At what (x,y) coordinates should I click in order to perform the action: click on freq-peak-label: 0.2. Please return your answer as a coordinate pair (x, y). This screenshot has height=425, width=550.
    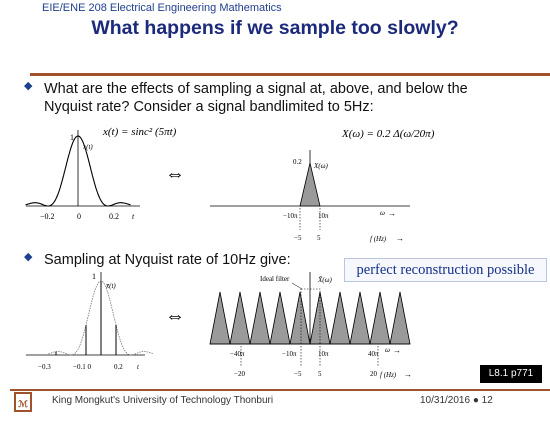
    Looking at the image, I should click on (297, 162).